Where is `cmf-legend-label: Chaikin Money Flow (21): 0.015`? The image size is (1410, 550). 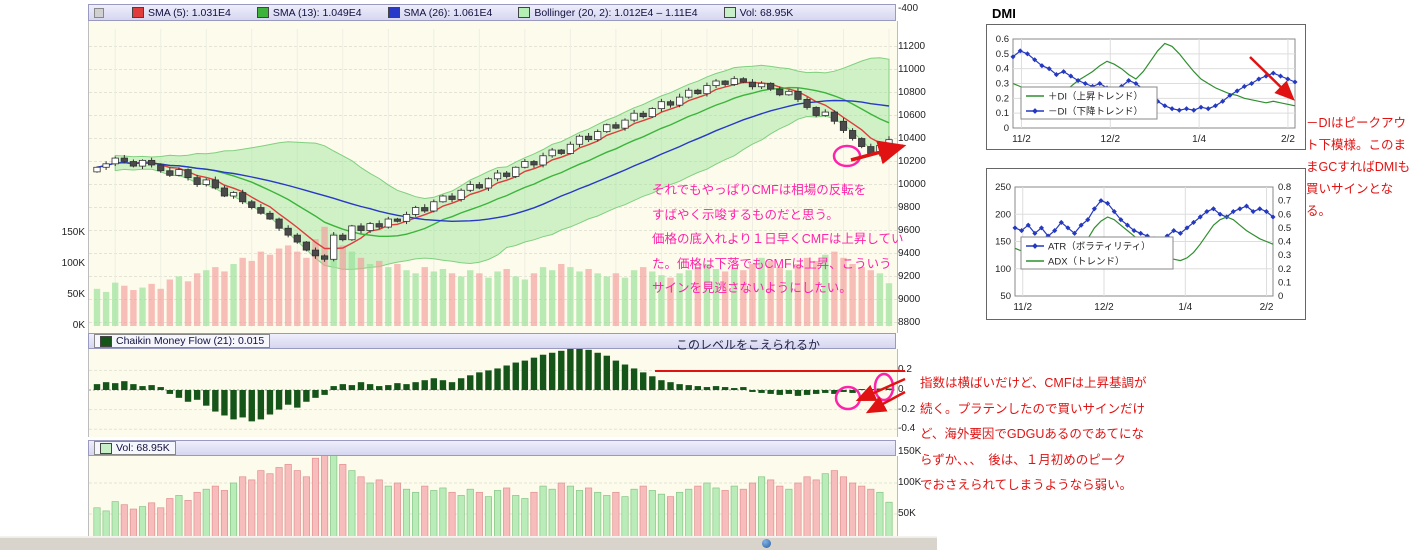 cmf-legend-label: Chaikin Money Flow (21): 0.015 is located at coordinates (190, 341).